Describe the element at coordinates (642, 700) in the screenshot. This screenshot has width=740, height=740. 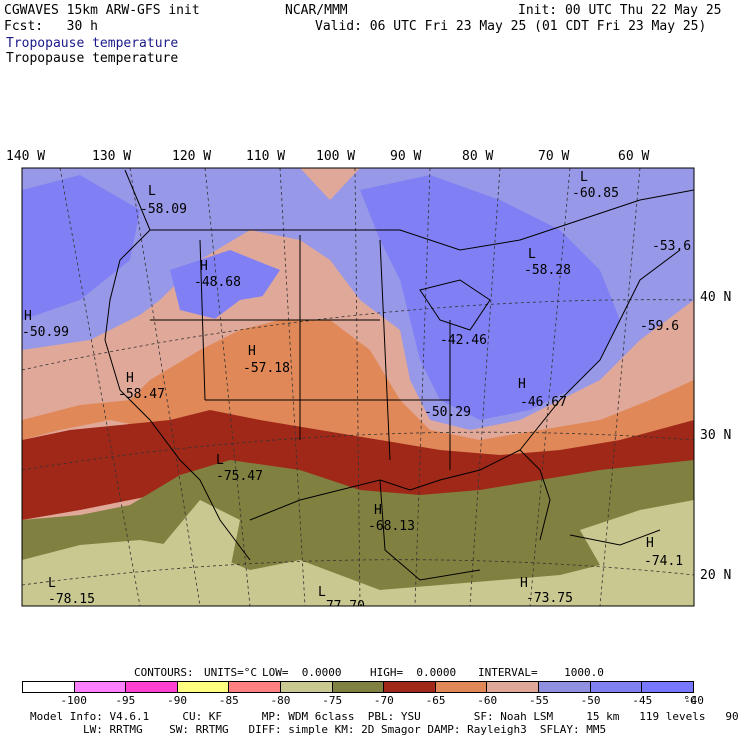
I see `color-scale-label: -45` at that location.